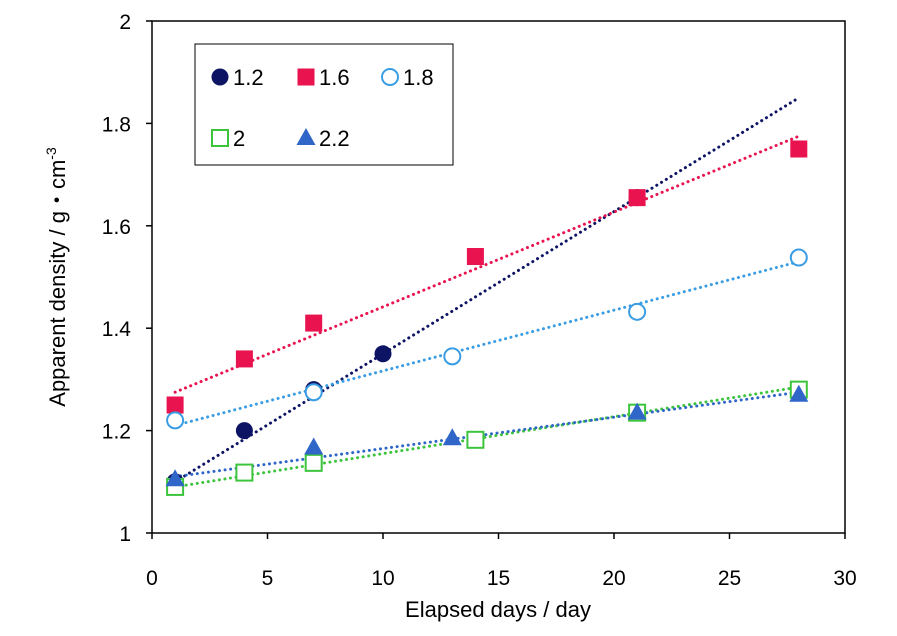 The width and height of the screenshot is (897, 636). I want to click on y-tick-label: 1.4, so click(117, 329).